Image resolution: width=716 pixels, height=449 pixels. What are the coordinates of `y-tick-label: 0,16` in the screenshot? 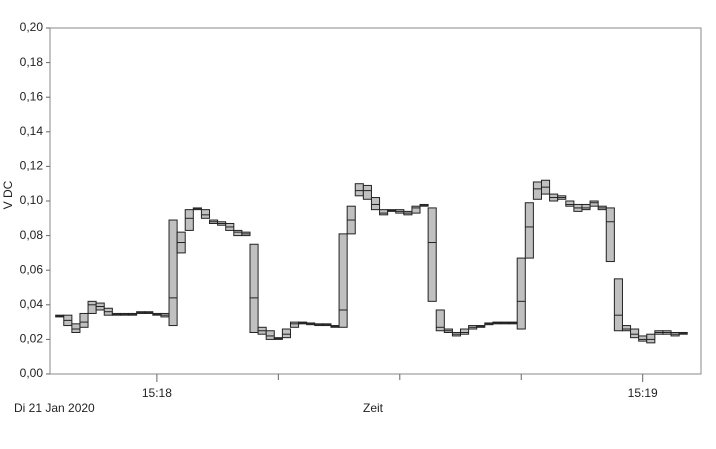 It's located at (32, 96).